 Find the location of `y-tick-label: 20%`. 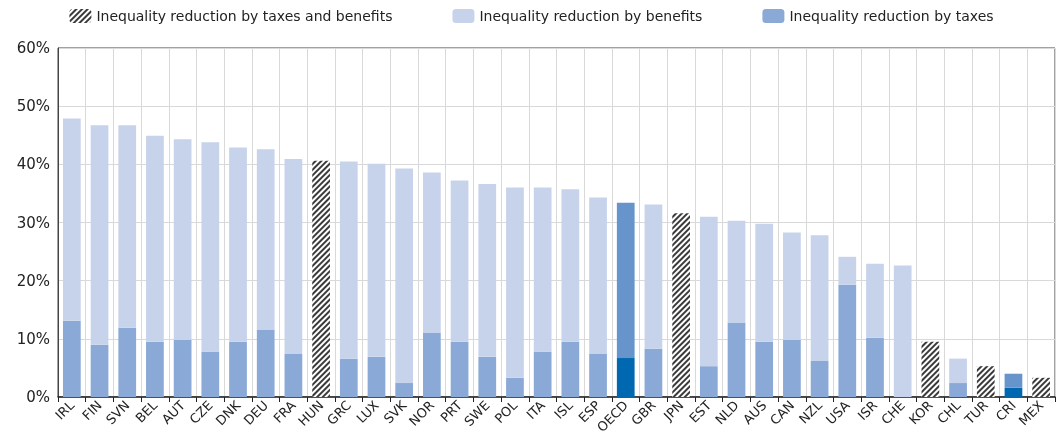

y-tick-label: 20% is located at coordinates (33, 280).